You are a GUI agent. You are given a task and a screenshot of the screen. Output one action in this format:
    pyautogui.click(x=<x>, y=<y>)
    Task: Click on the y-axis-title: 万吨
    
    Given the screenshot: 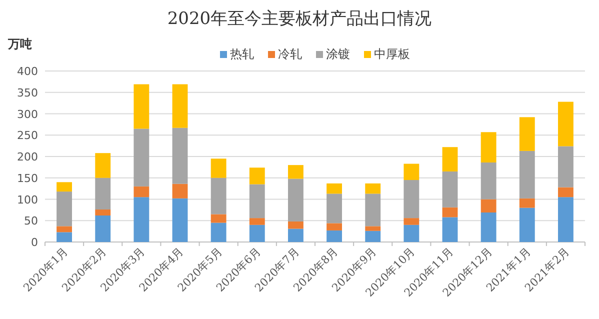 What is the action you would take?
    pyautogui.click(x=19, y=44)
    